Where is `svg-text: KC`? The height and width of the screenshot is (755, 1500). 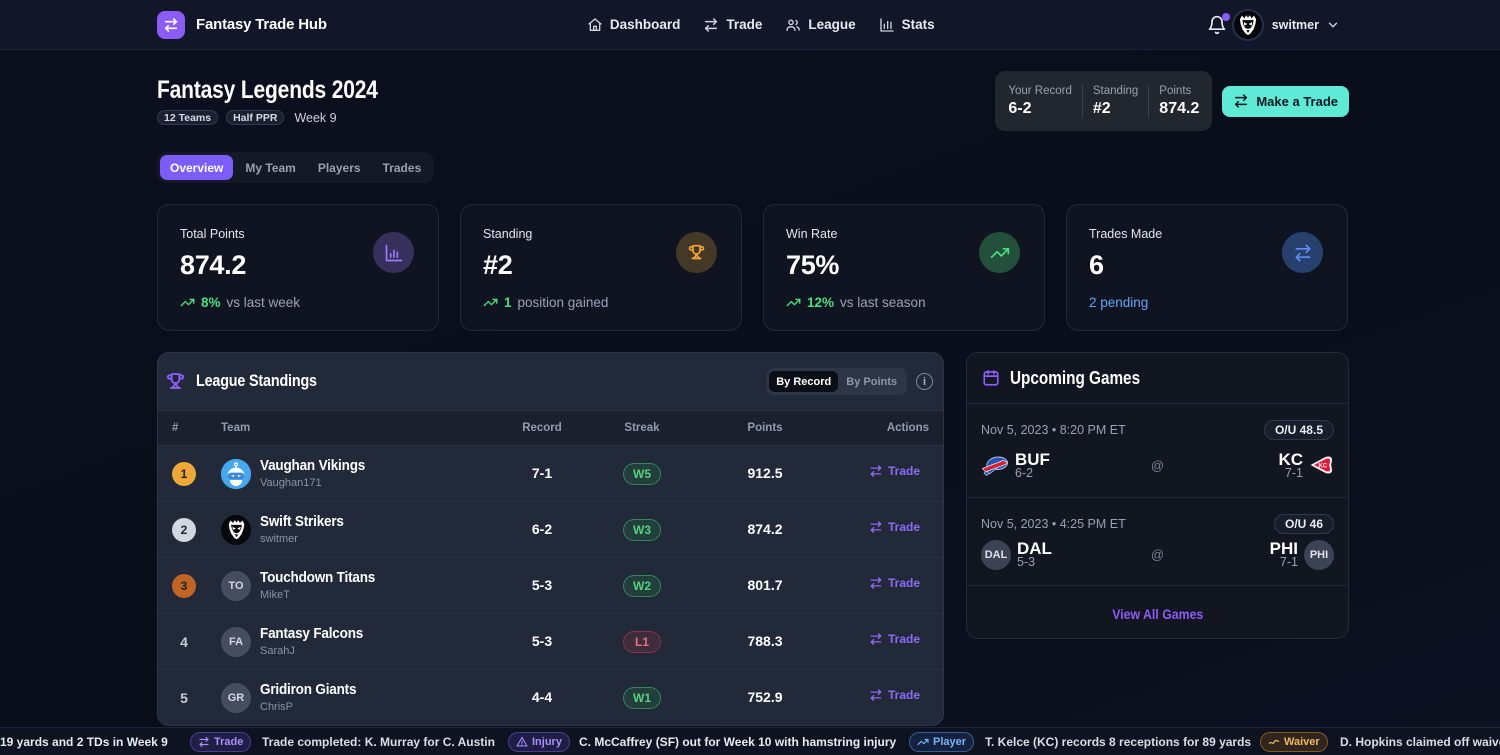
svg-text: KC is located at coordinates (1322, 467).